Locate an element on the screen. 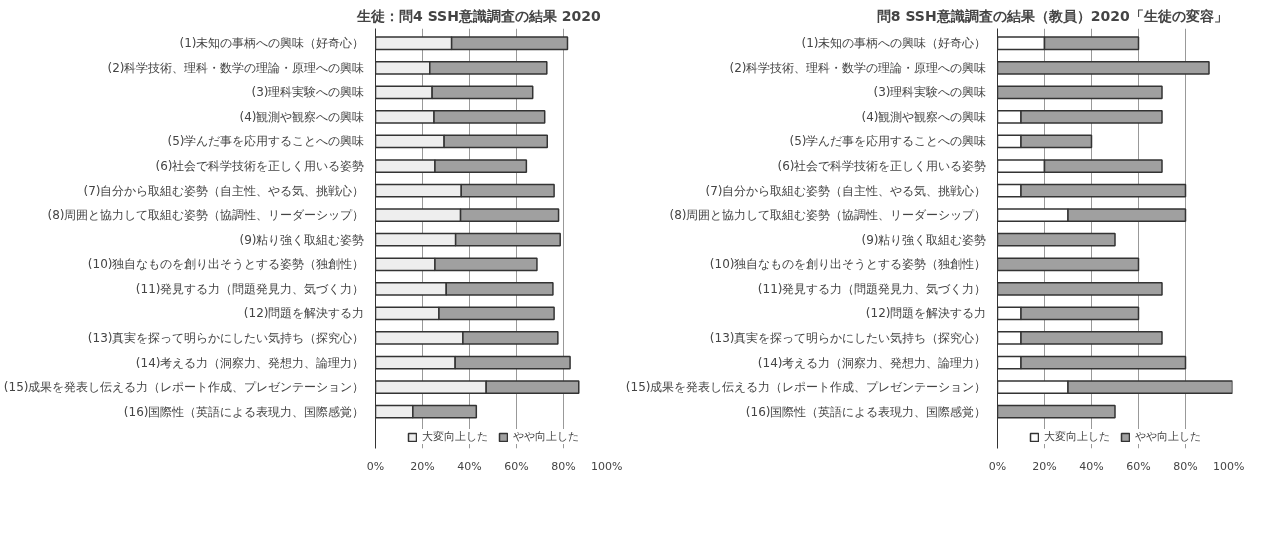 Image resolution: width=1262 pixels, height=556 pixels. chart-title: 問8 SSH意識調査の結果（教員）2020「生徒の変容」 is located at coordinates (1052, 15).